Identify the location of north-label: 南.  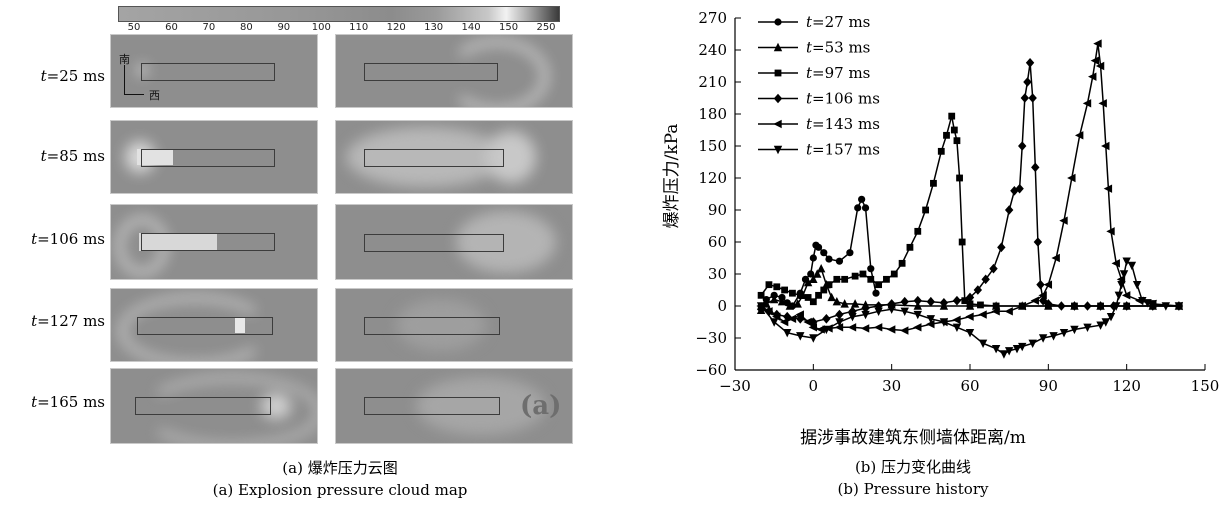
(124, 59).